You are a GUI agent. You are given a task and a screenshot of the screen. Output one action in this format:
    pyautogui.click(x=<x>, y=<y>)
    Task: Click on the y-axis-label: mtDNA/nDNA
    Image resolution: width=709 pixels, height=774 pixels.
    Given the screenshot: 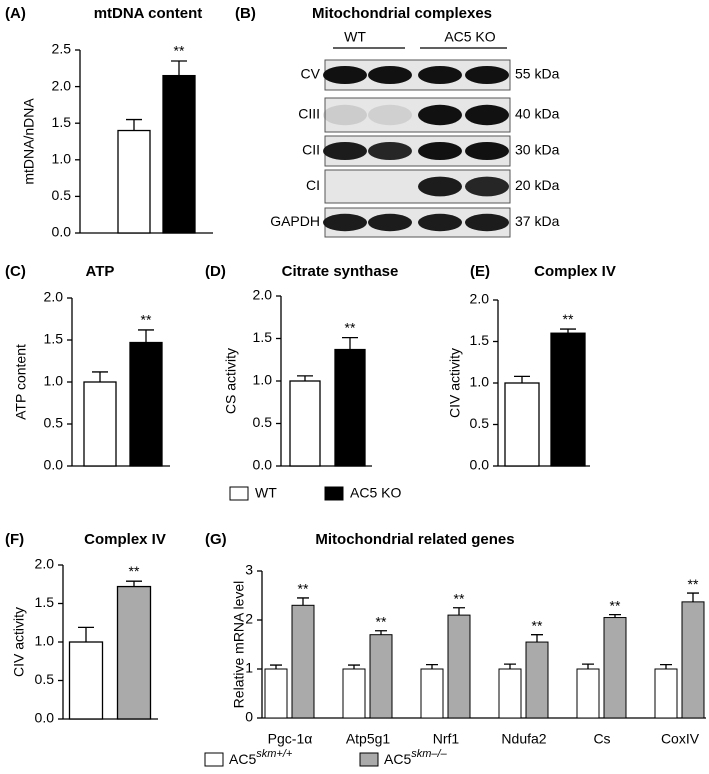 What is the action you would take?
    pyautogui.click(x=29, y=141)
    